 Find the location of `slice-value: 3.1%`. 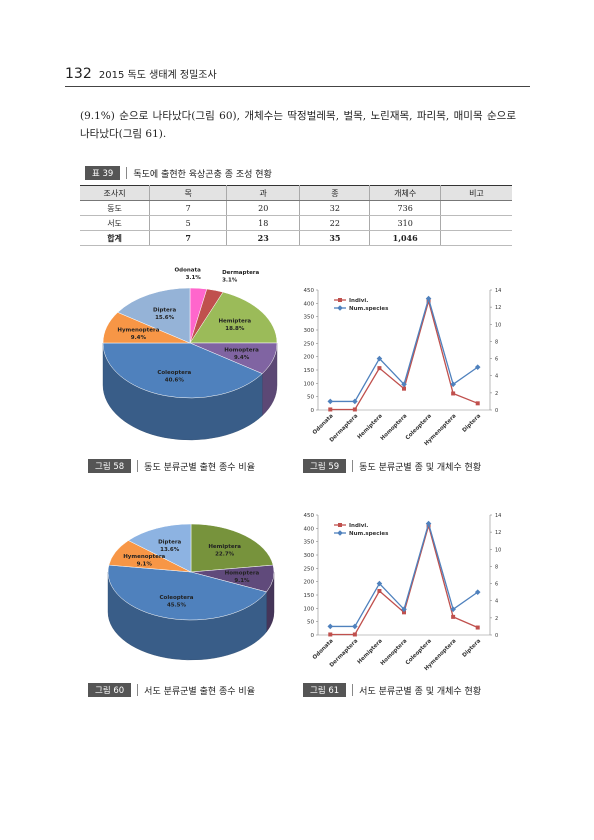

slice-value: 3.1% is located at coordinates (230, 281).